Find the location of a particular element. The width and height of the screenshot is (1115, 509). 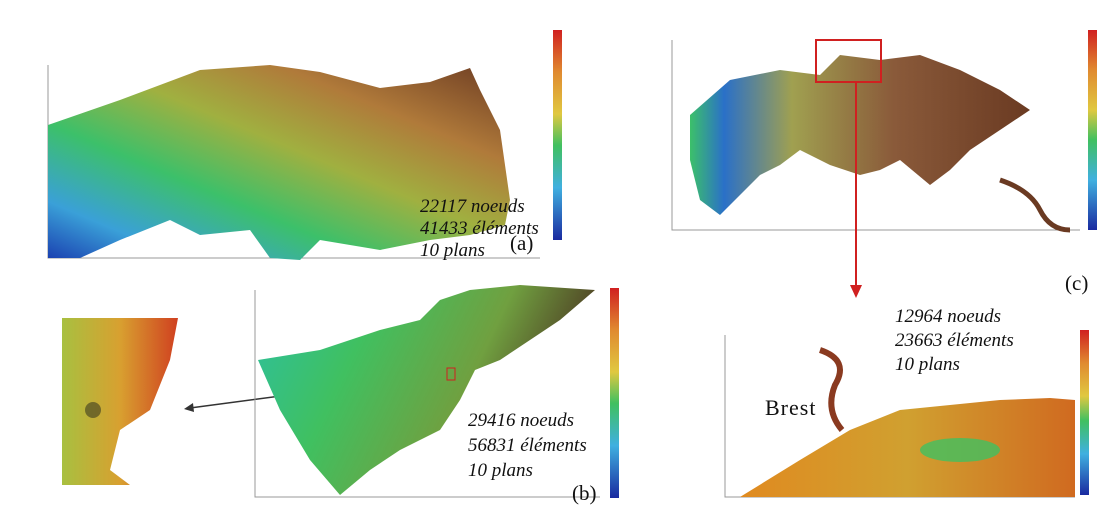

mesh-dense is located at coordinates (93, 410).